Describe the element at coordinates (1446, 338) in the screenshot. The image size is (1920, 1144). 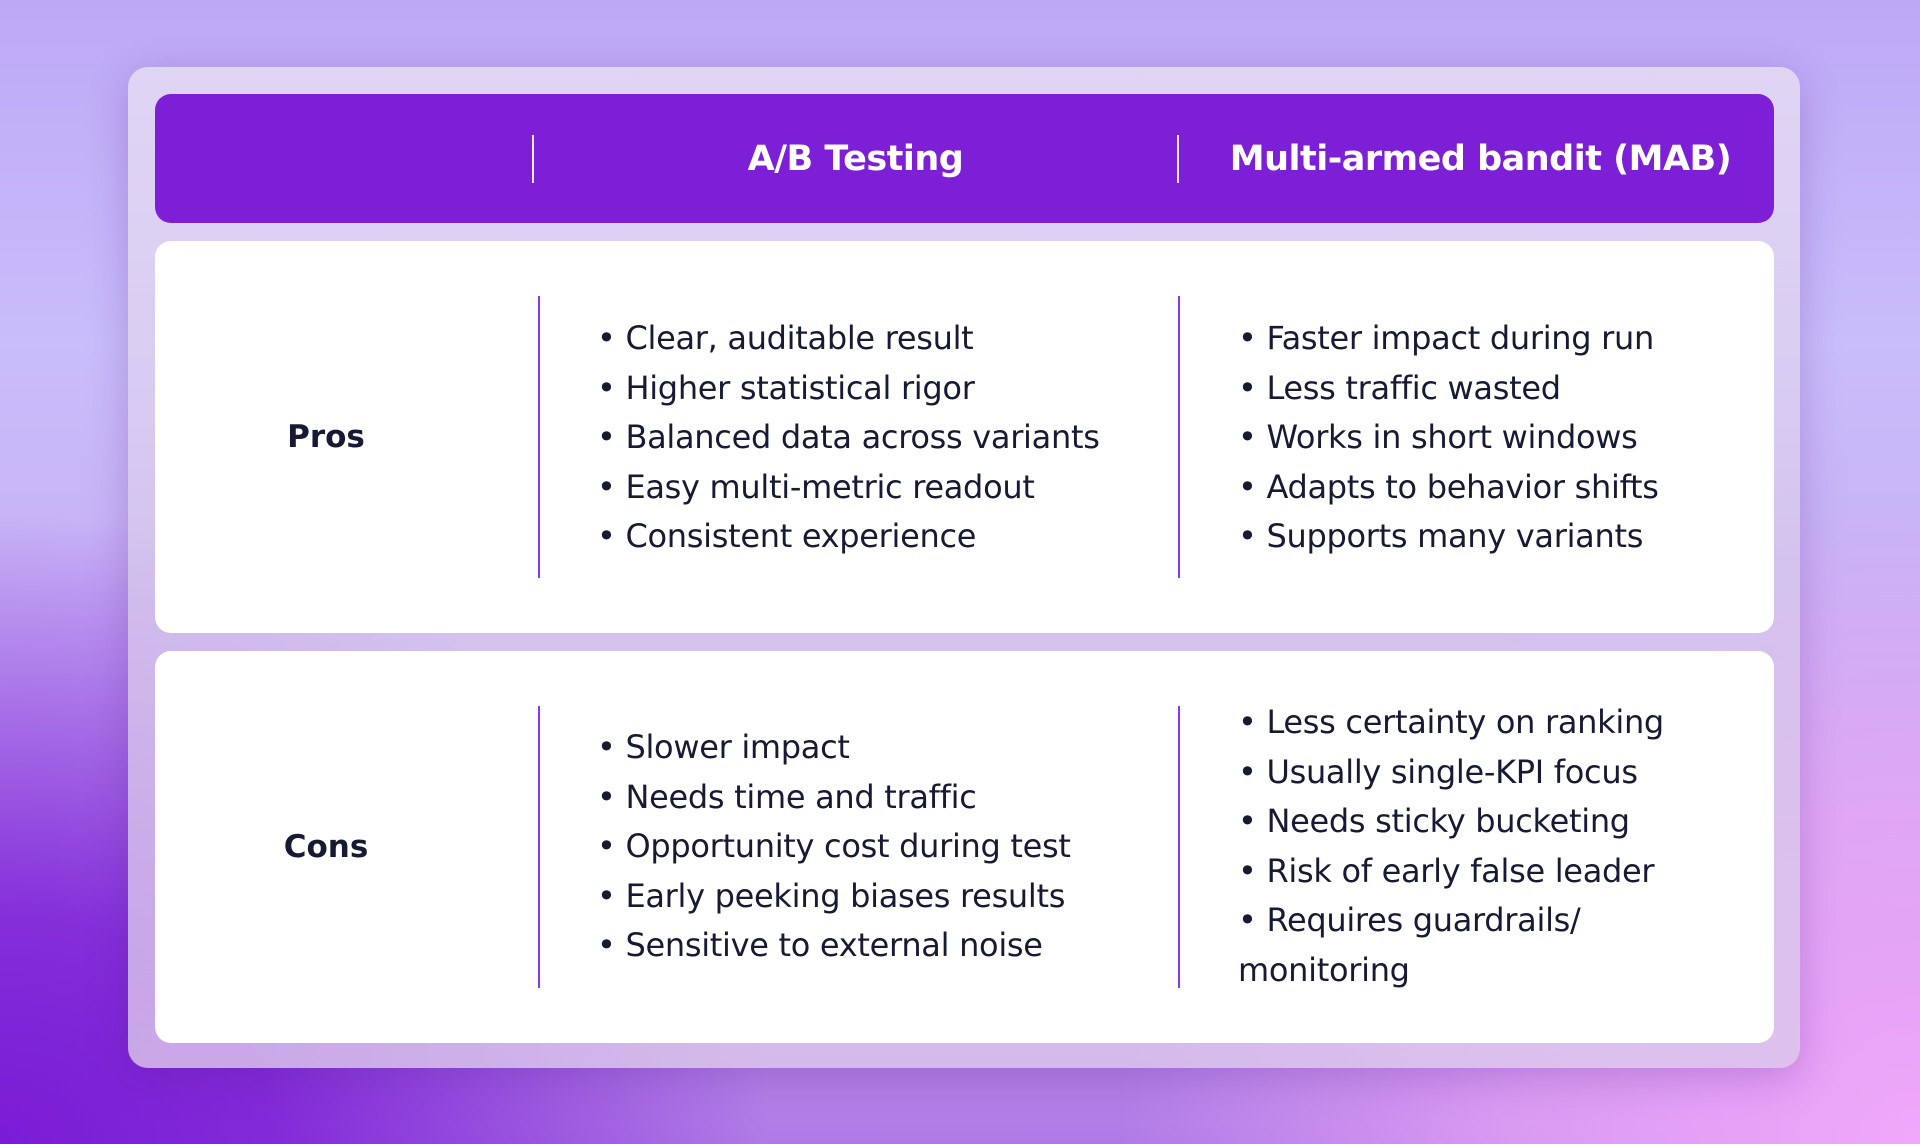
I see `list-item: • Faster impact during run` at that location.